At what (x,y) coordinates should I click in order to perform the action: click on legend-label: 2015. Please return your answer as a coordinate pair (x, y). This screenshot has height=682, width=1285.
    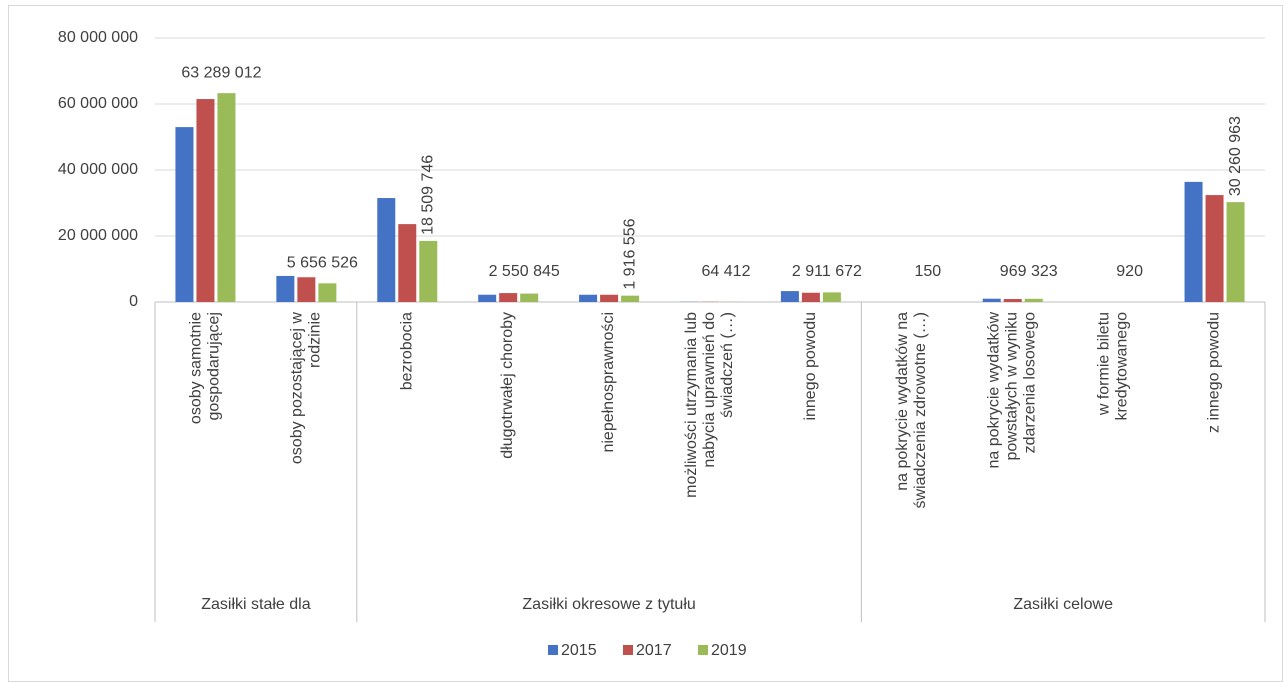
    Looking at the image, I should click on (579, 650).